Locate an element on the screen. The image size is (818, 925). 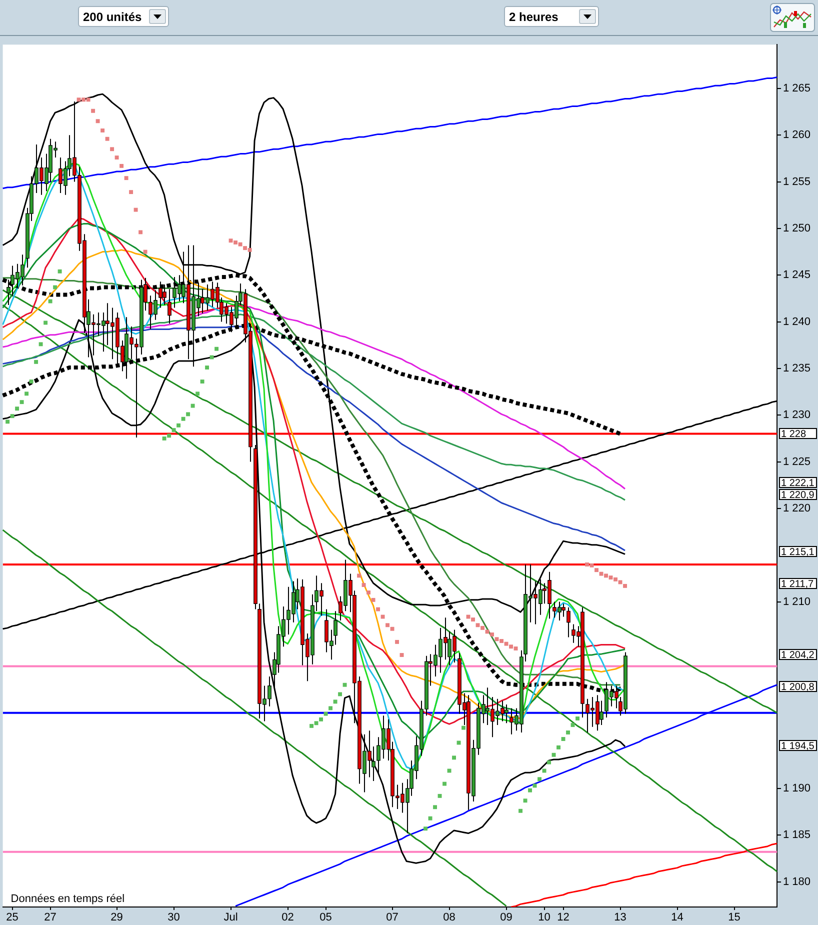
y-tick-label: 1 220 is located at coordinates (797, 508).